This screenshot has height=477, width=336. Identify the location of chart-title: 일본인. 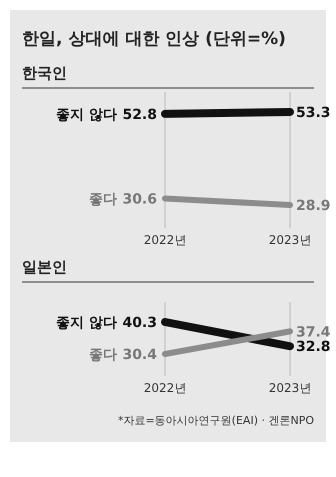
(44, 267).